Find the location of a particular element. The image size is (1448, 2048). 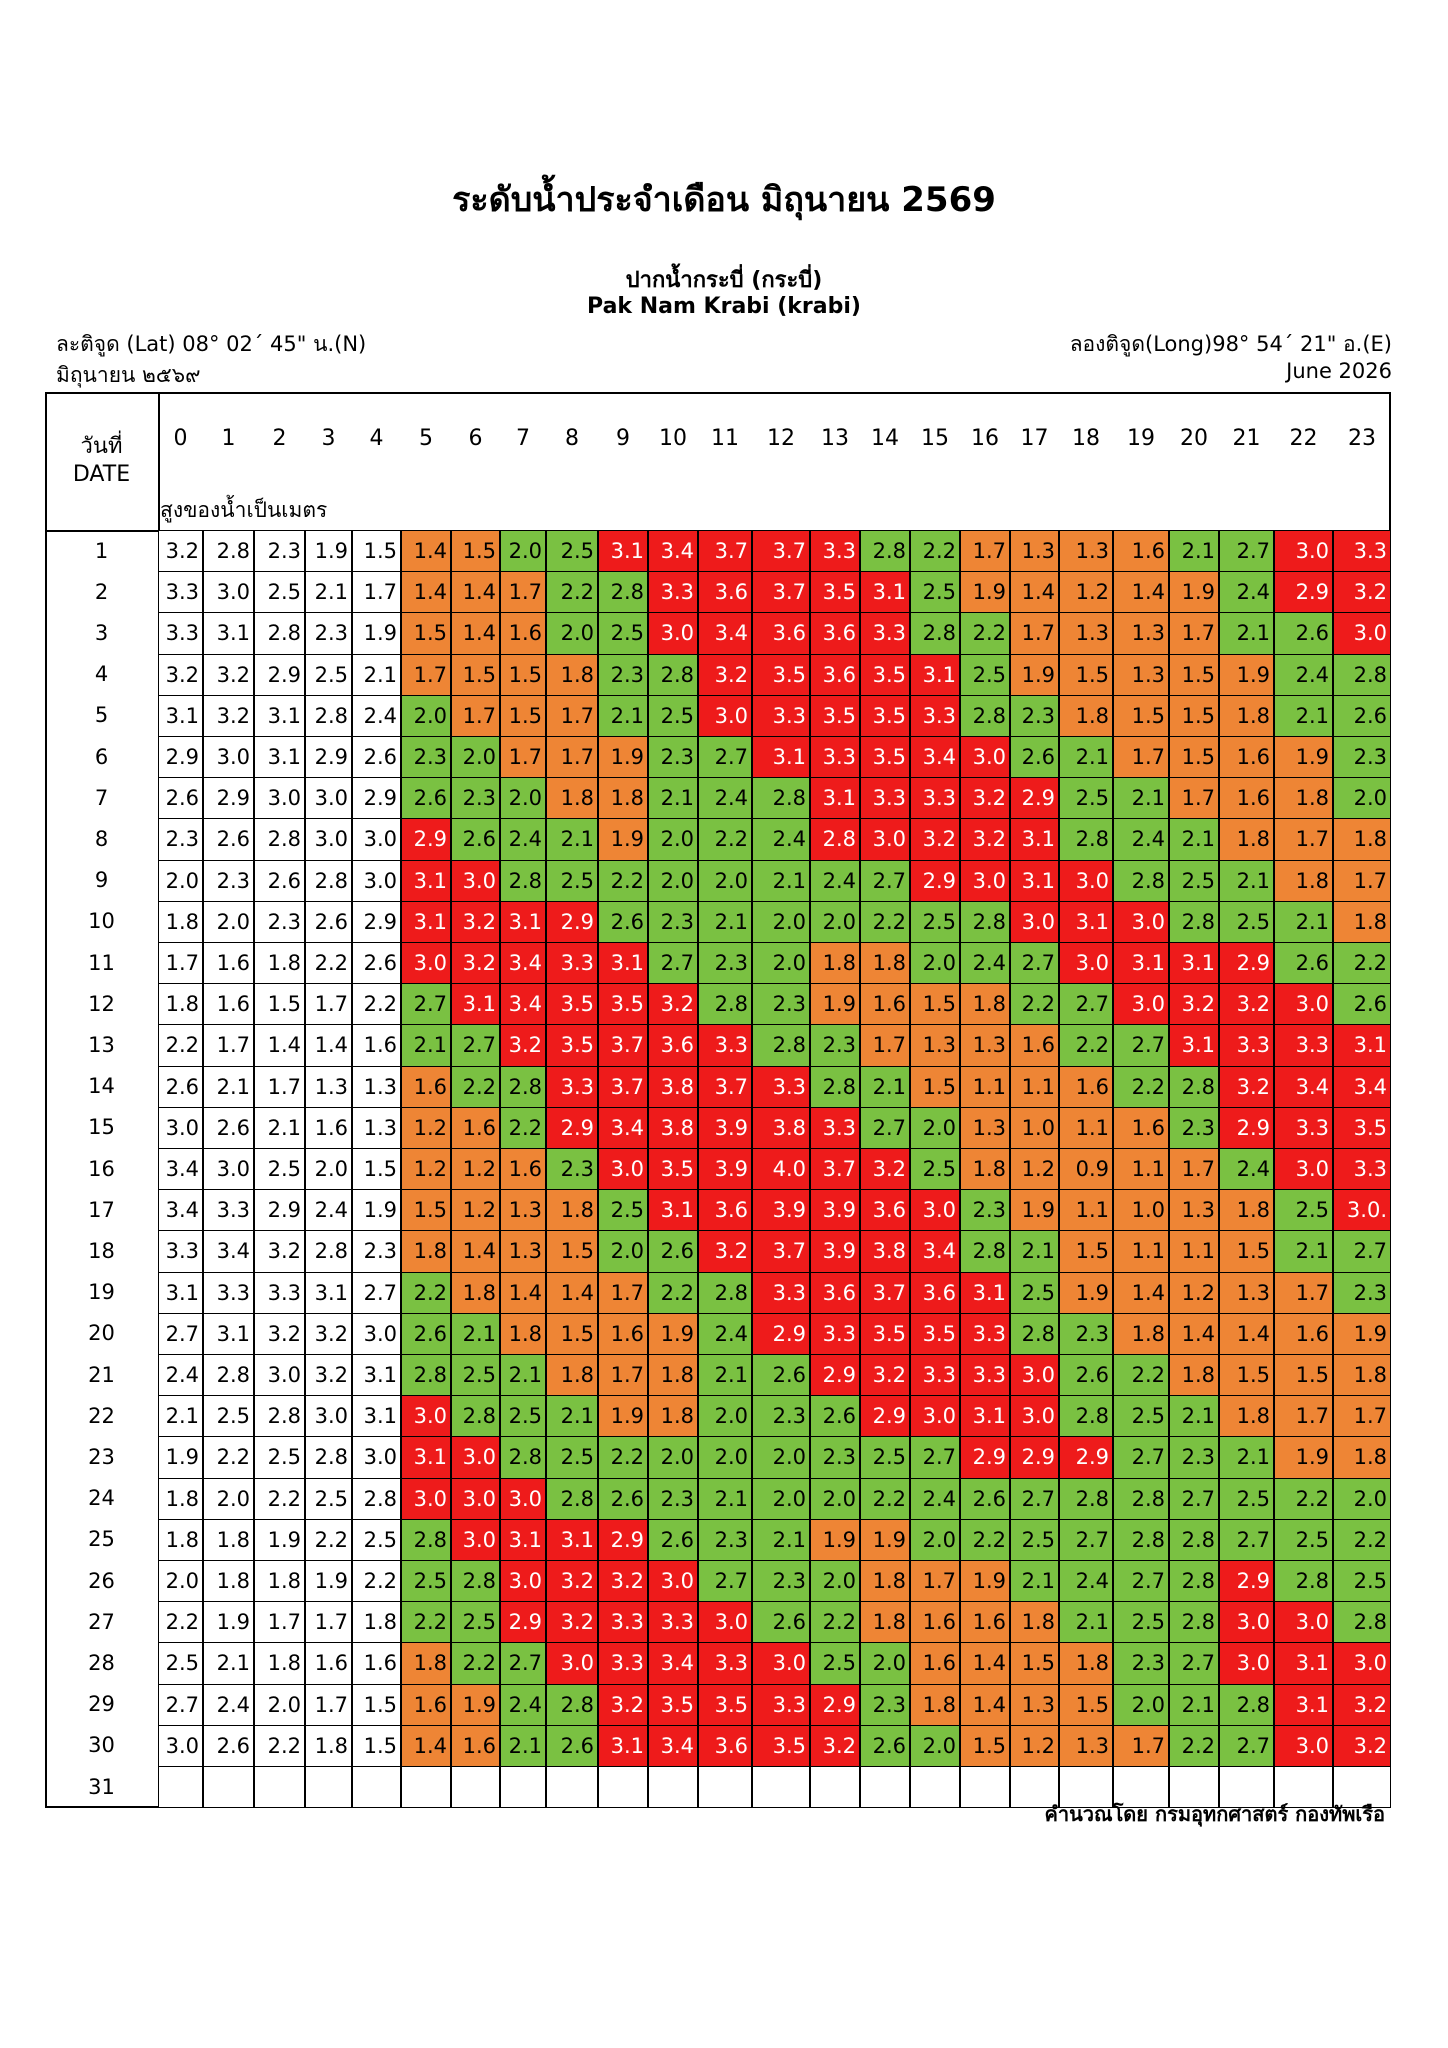

date-cell: 7 is located at coordinates (101, 797).